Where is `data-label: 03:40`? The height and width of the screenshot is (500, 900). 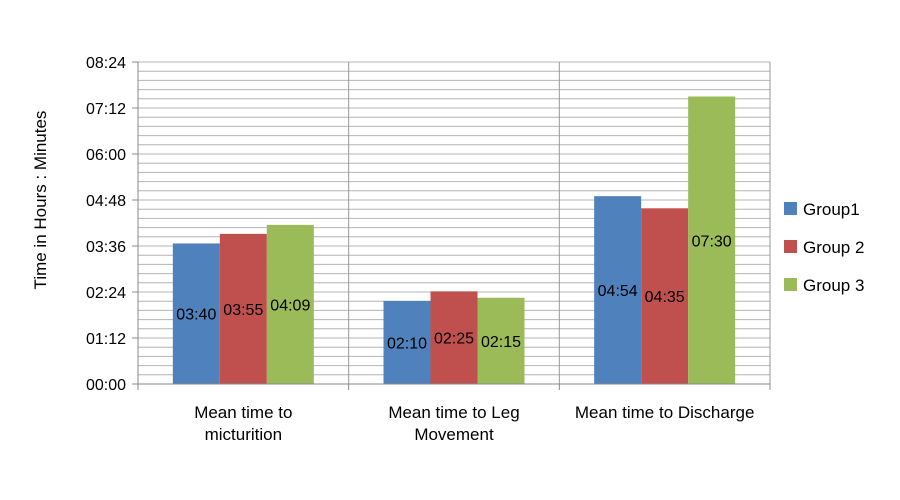
data-label: 03:40 is located at coordinates (196, 315).